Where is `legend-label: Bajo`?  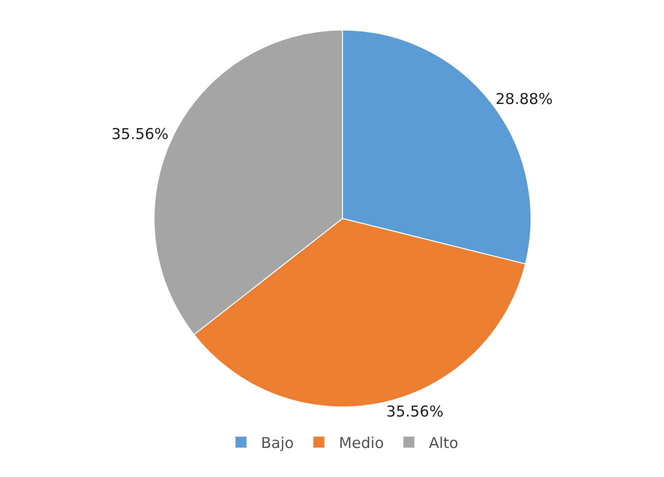 legend-label: Bajo is located at coordinates (277, 443).